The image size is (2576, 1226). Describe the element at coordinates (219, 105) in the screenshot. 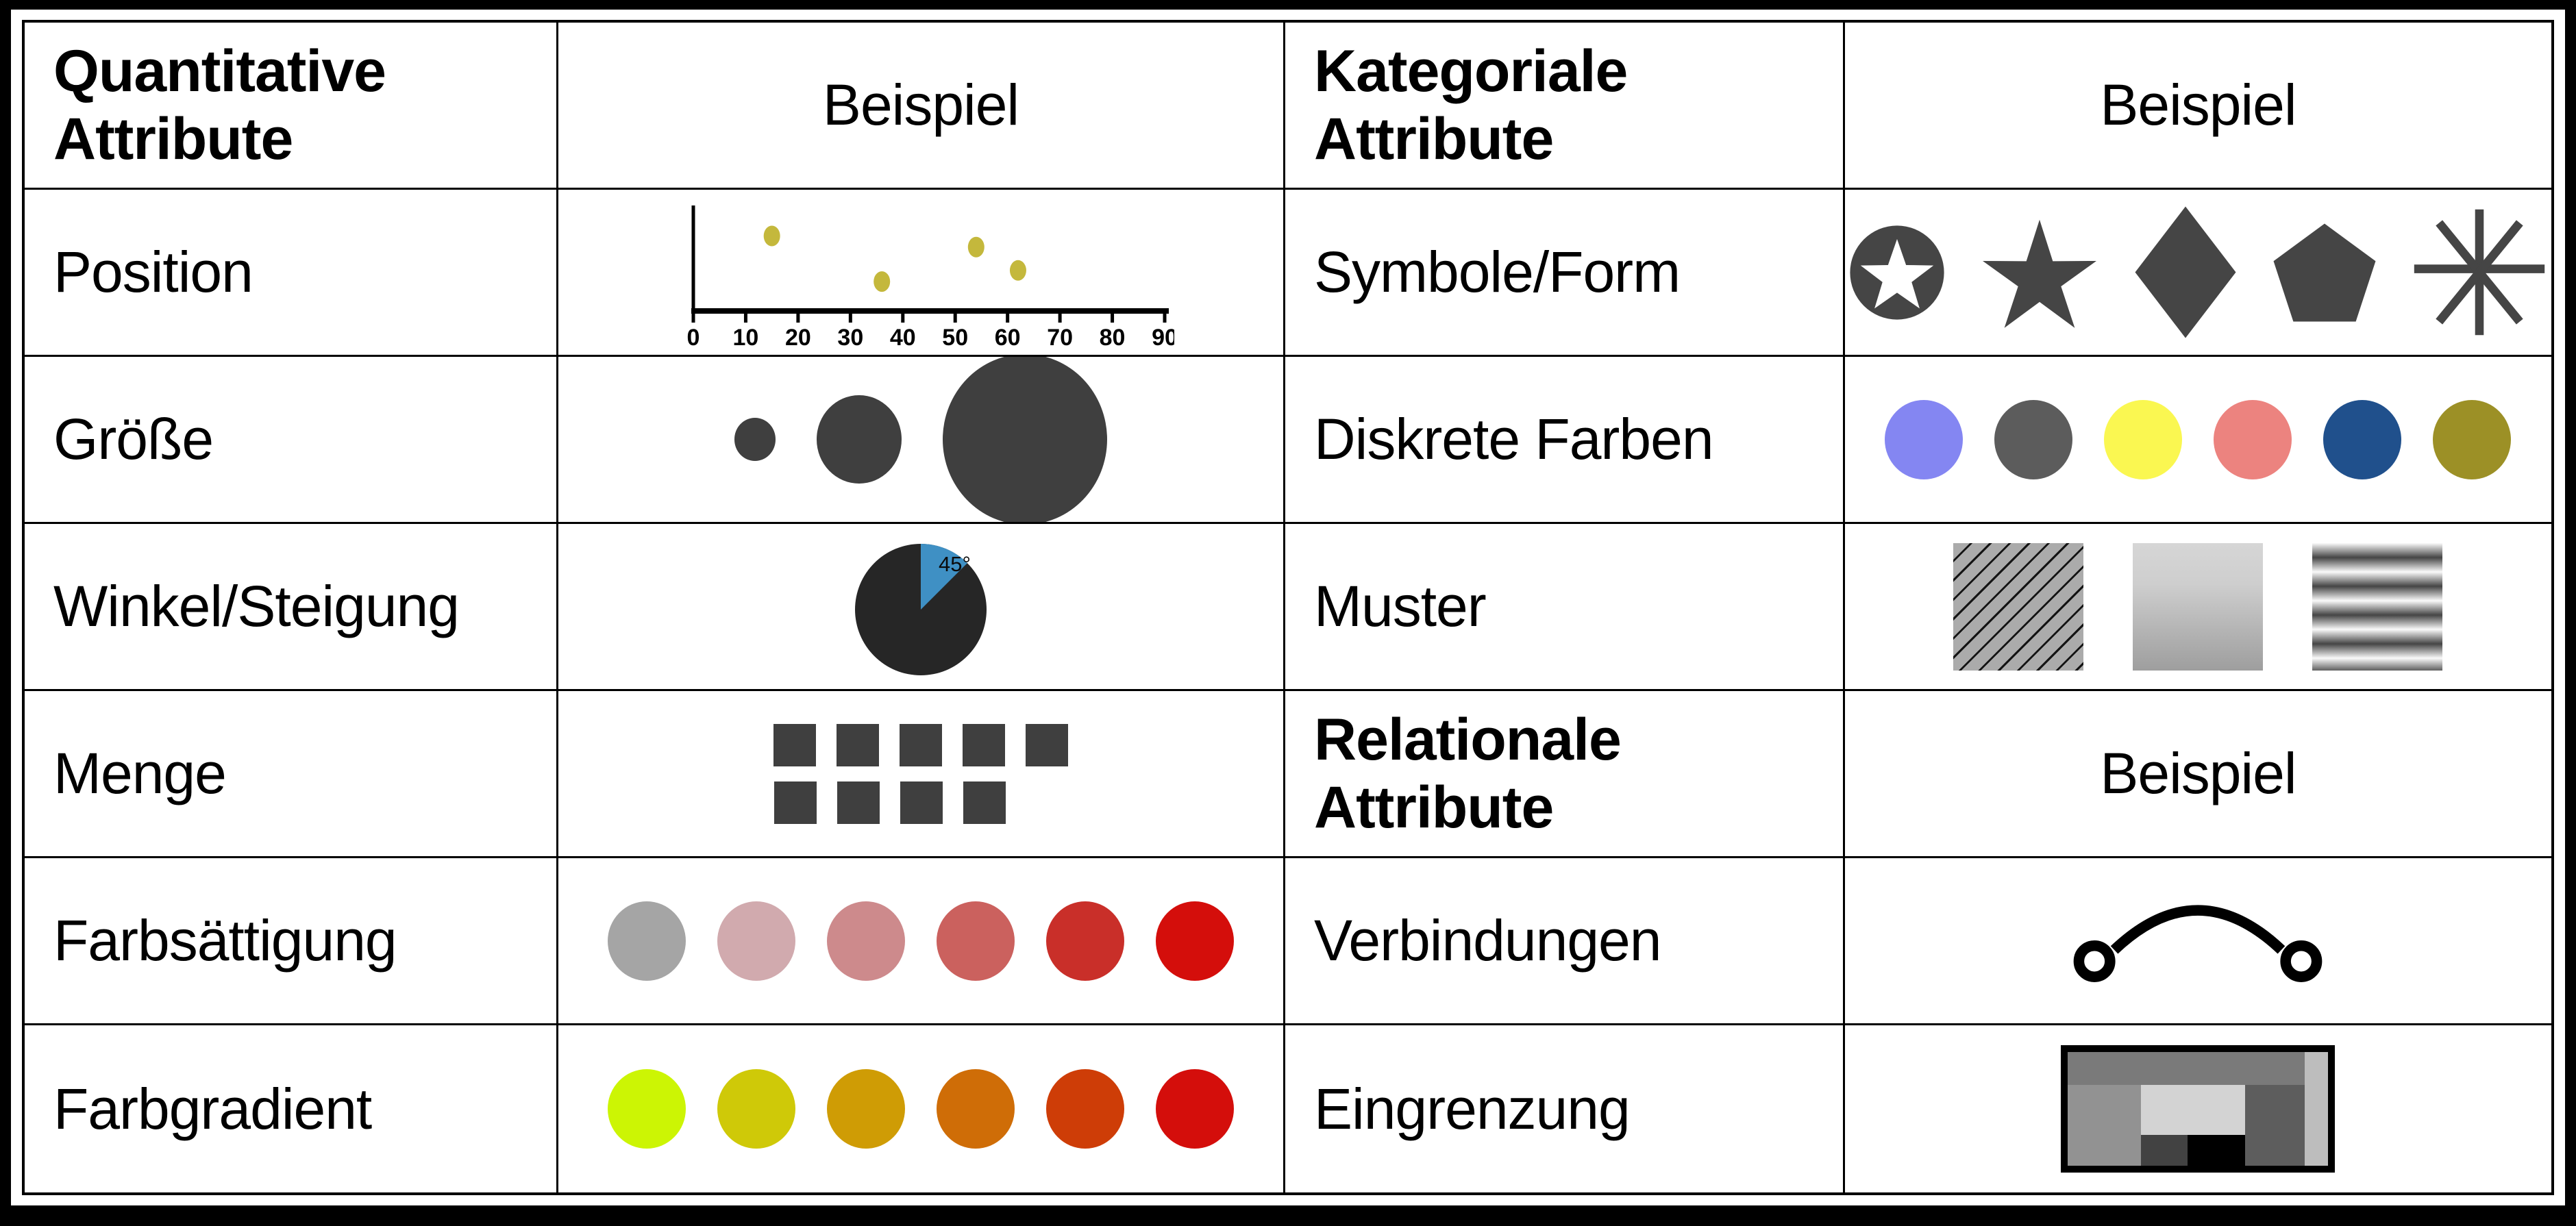

I see `header-quantitative-attribute: Quantitative Attribute` at that location.